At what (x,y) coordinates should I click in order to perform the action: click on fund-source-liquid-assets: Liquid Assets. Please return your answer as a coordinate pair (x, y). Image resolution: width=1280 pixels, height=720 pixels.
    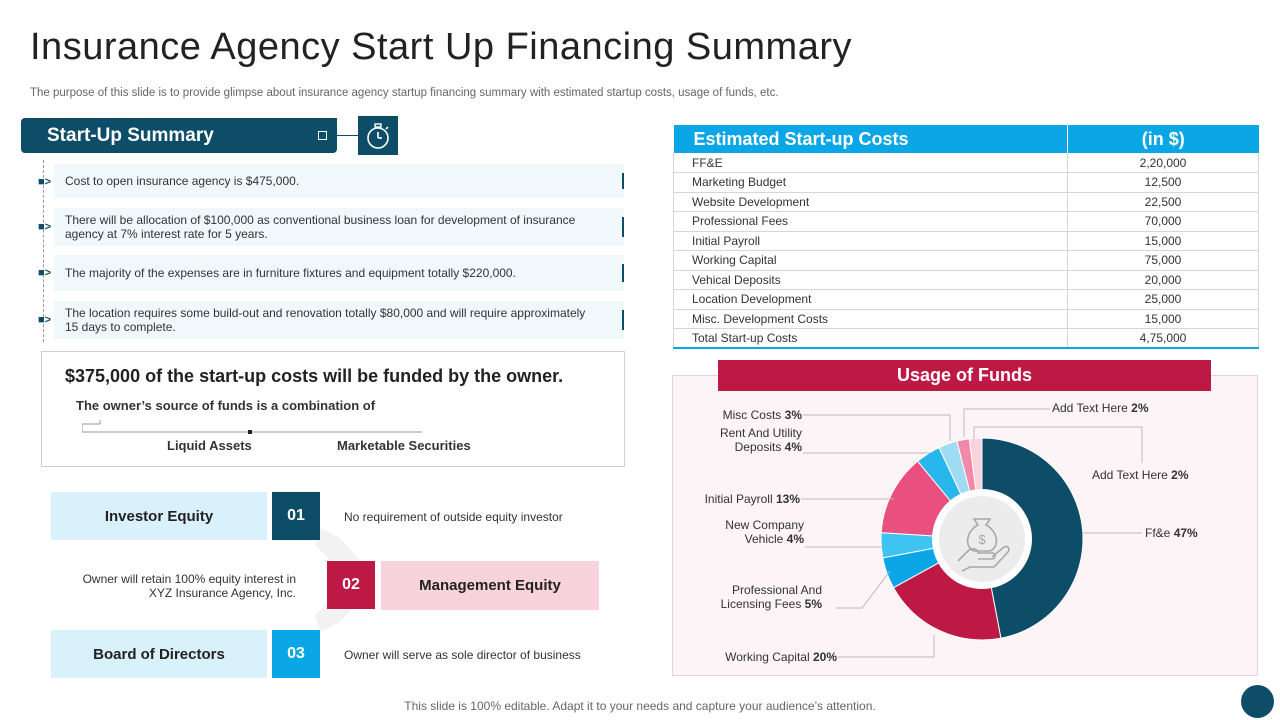
    Looking at the image, I should click on (209, 445).